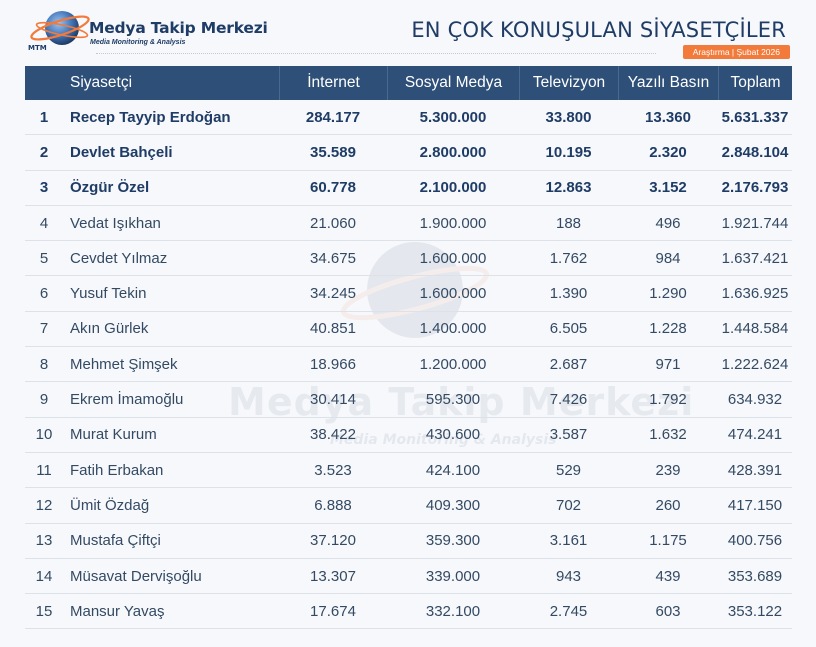  I want to click on row-print: 1.632, so click(668, 435).